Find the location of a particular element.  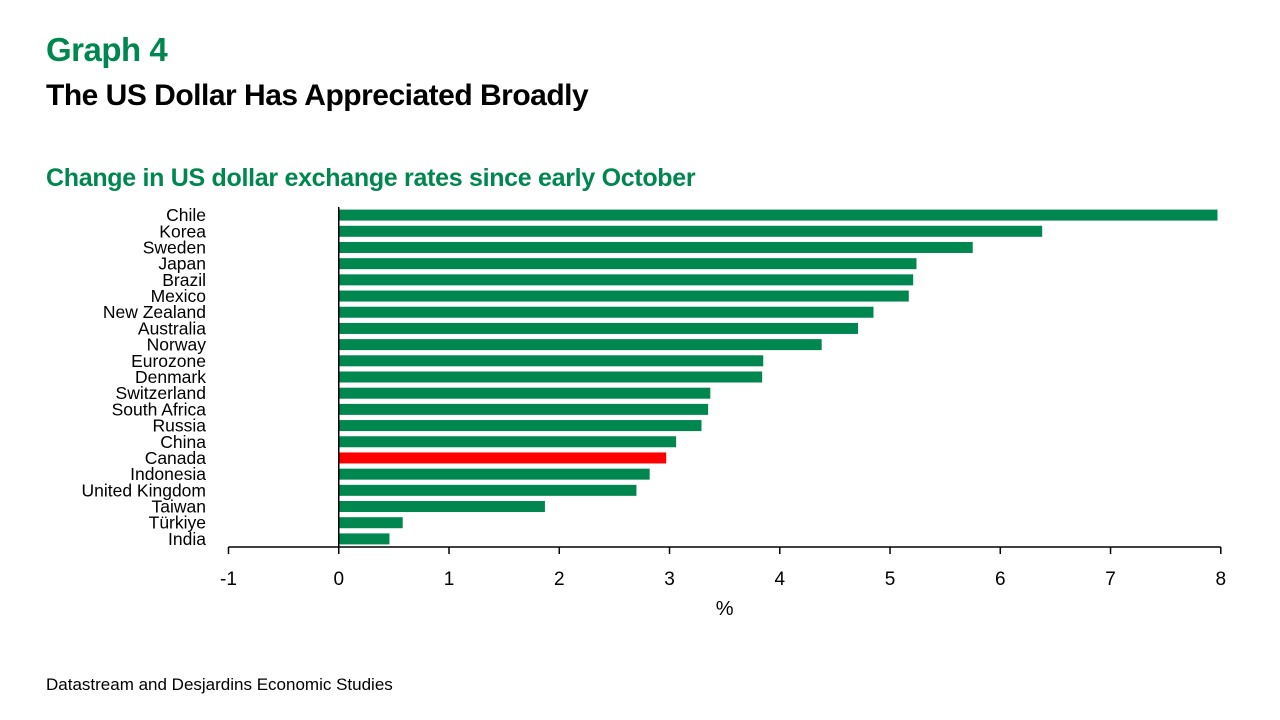

bar-chile is located at coordinates (778, 215).